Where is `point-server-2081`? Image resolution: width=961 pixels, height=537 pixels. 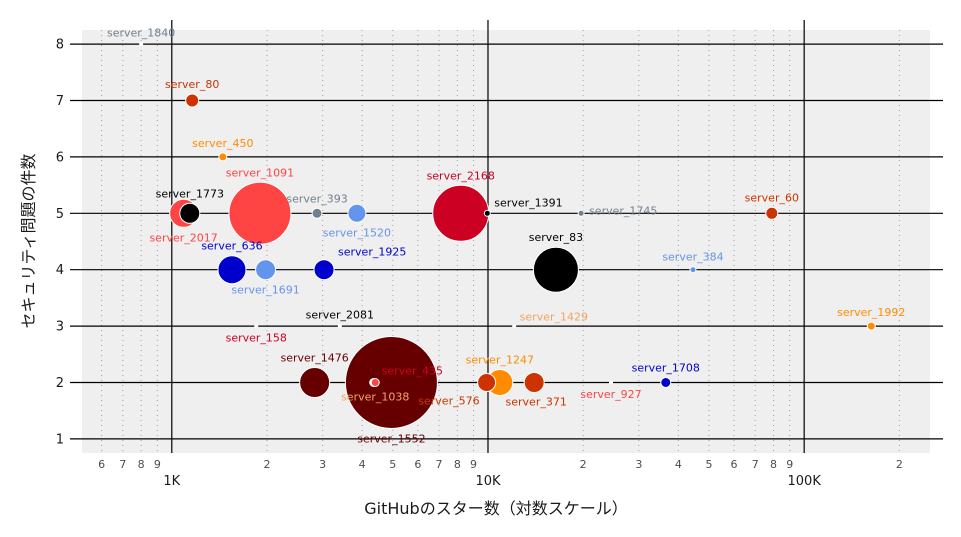
point-server-2081 is located at coordinates (339, 326).